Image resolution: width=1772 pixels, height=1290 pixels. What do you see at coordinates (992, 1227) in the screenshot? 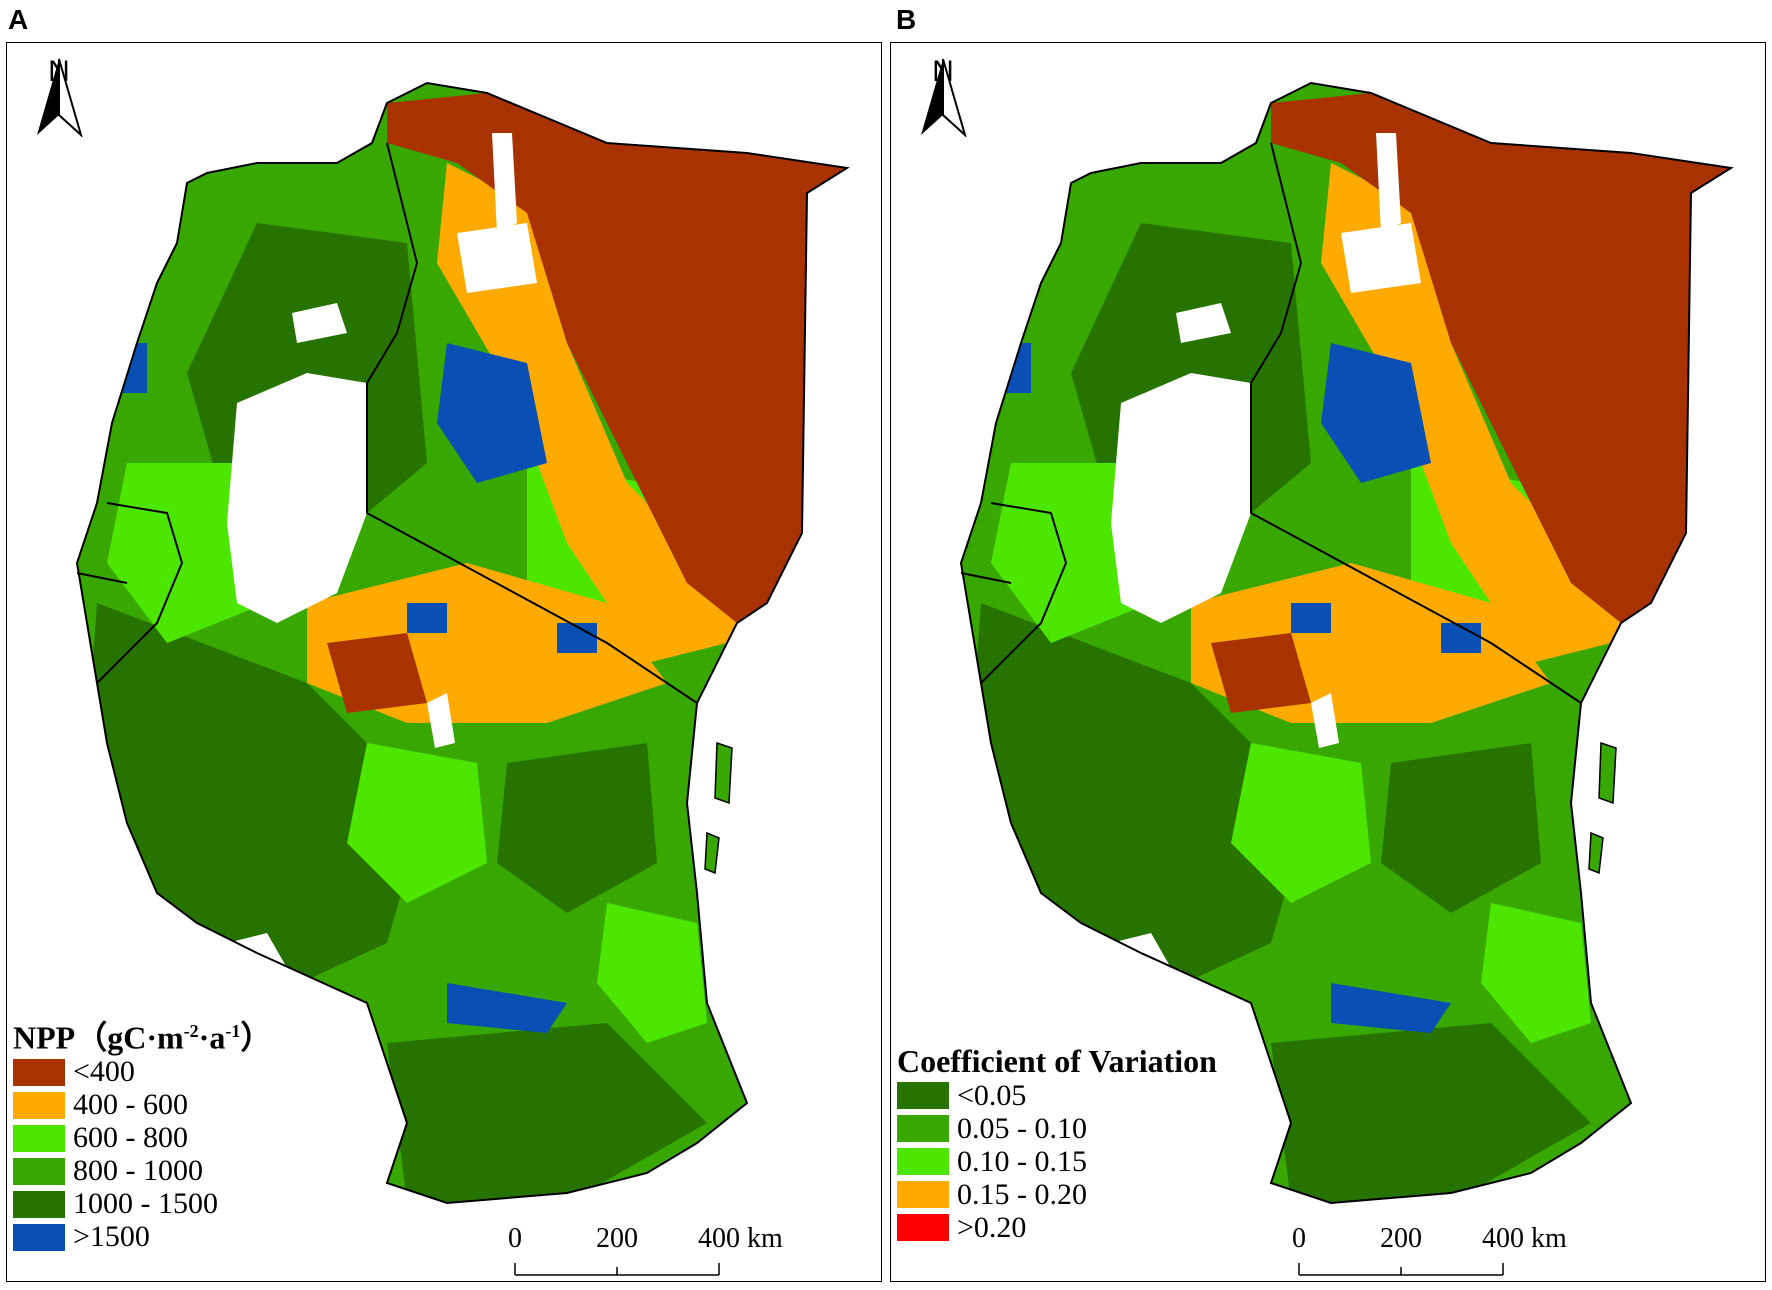
I see `legend-b-label: >0.20` at bounding box center [992, 1227].